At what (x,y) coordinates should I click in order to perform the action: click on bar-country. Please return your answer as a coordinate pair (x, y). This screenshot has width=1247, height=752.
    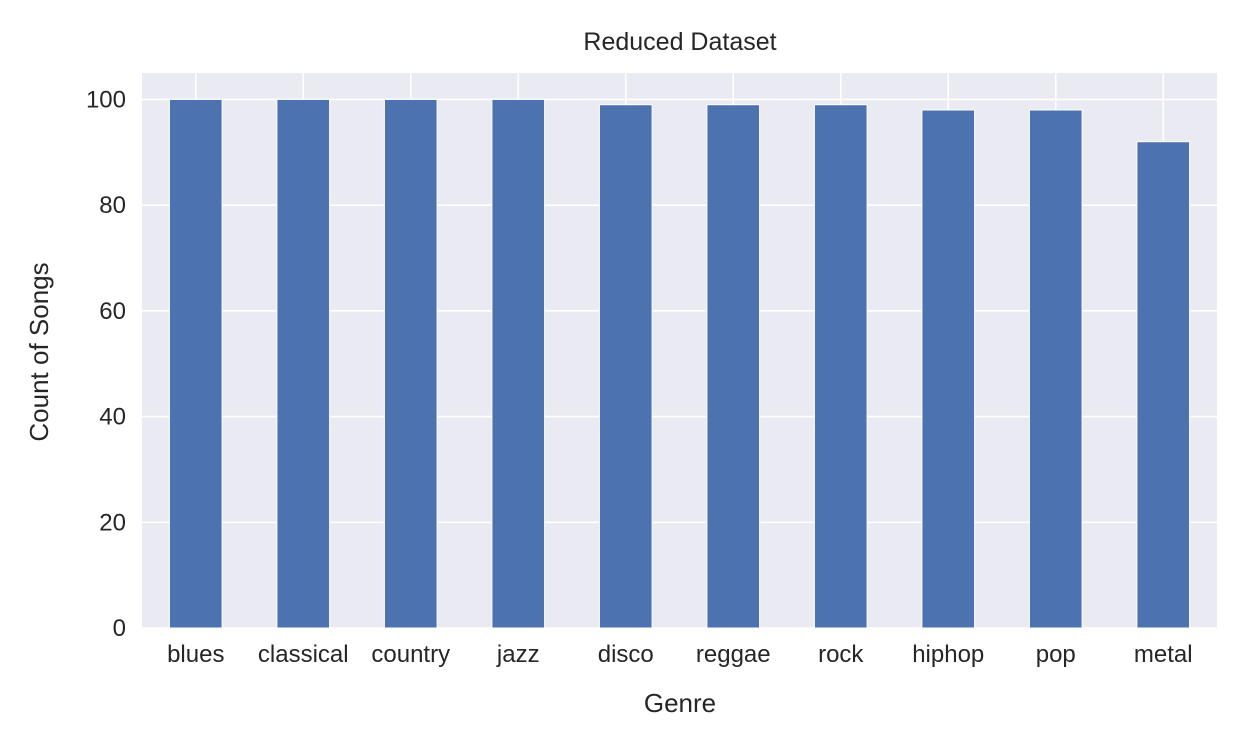
    Looking at the image, I should click on (410, 363).